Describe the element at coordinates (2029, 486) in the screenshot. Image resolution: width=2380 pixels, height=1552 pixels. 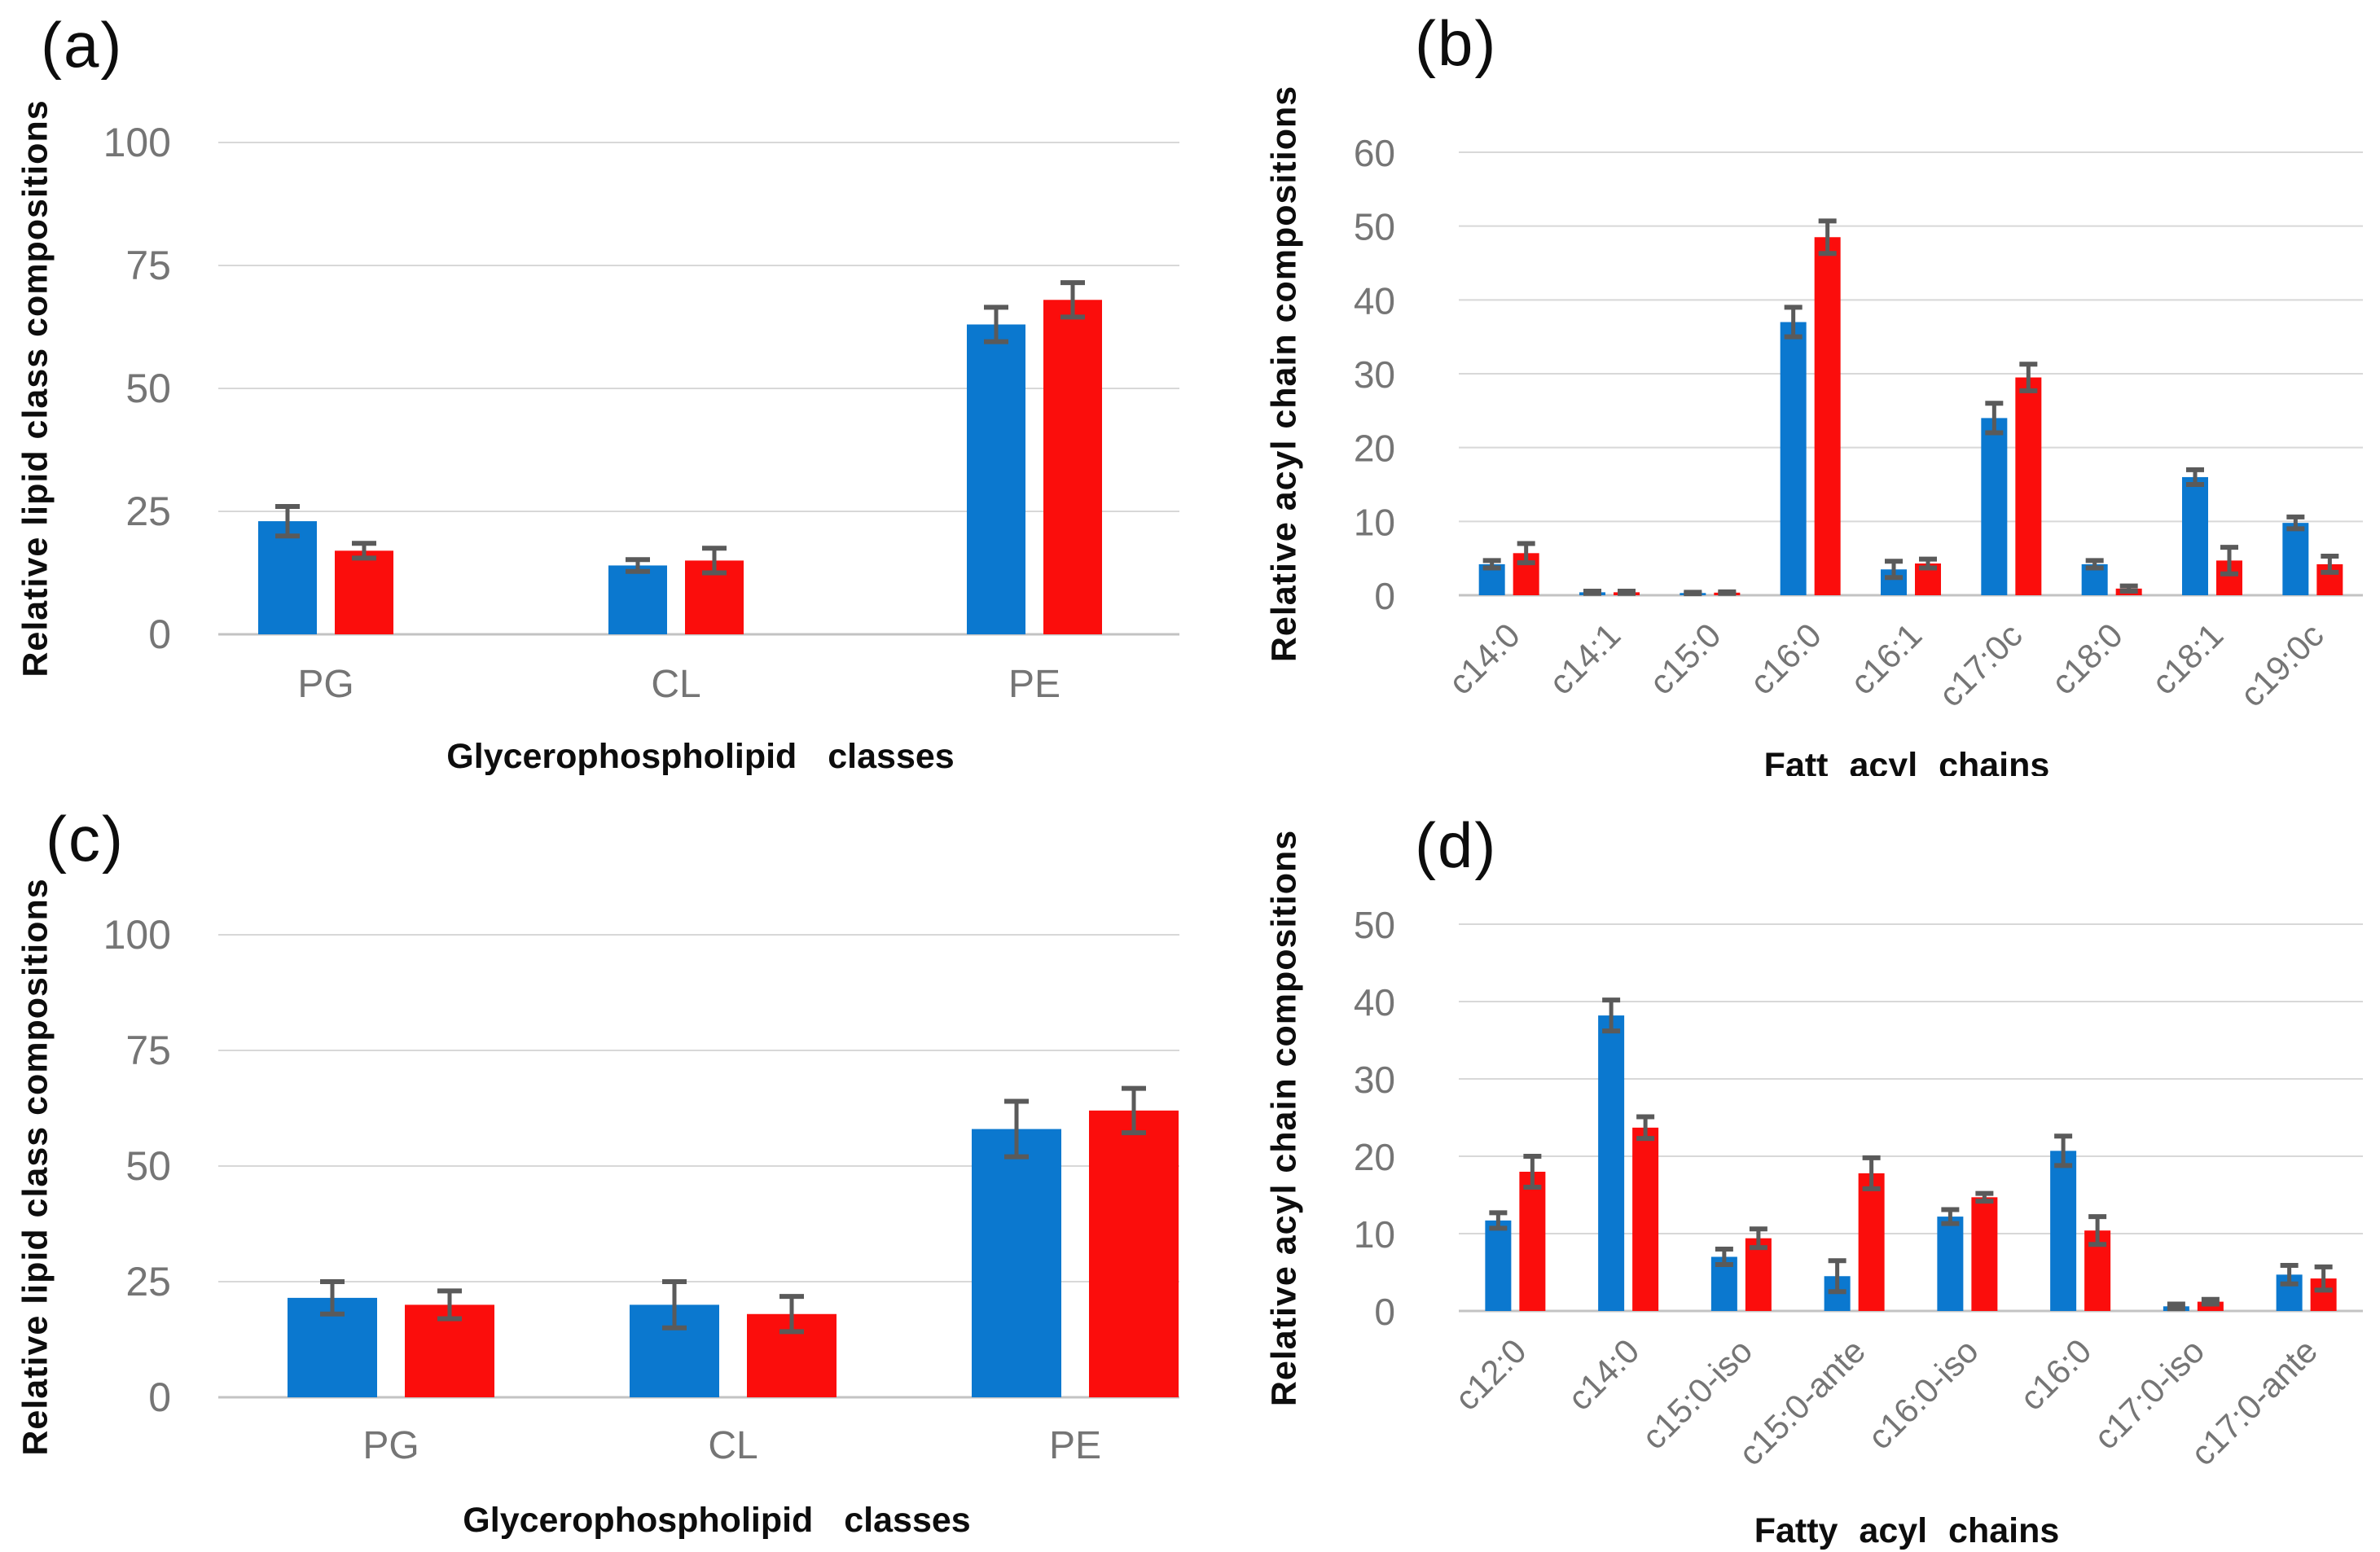
I see `bar-red-c17:0c` at that location.